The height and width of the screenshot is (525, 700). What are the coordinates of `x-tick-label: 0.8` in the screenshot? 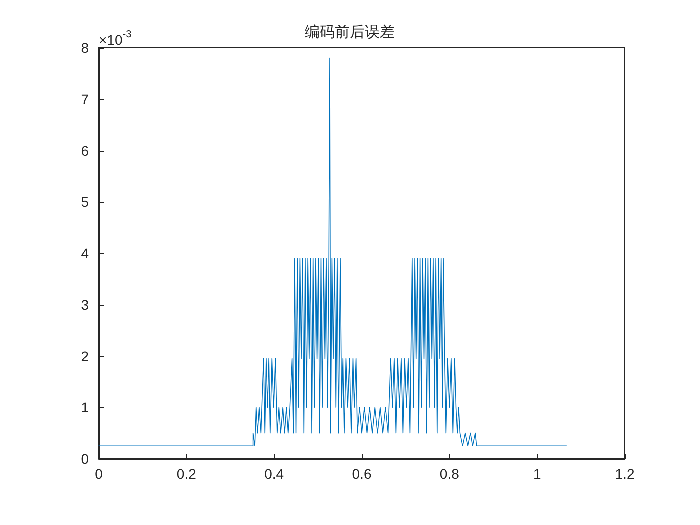 It's located at (450, 474).